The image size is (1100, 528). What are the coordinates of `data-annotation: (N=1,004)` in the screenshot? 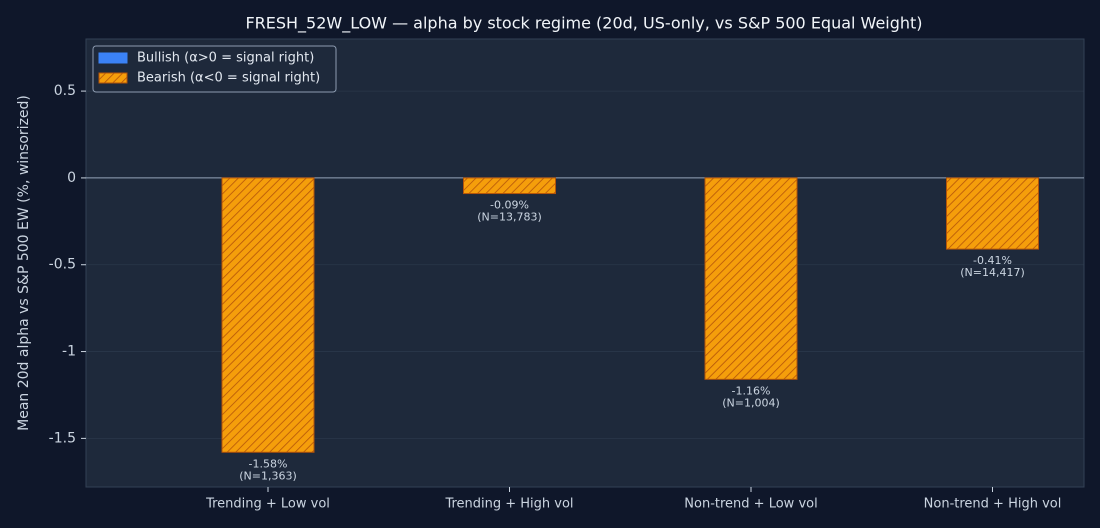 It's located at (751, 402).